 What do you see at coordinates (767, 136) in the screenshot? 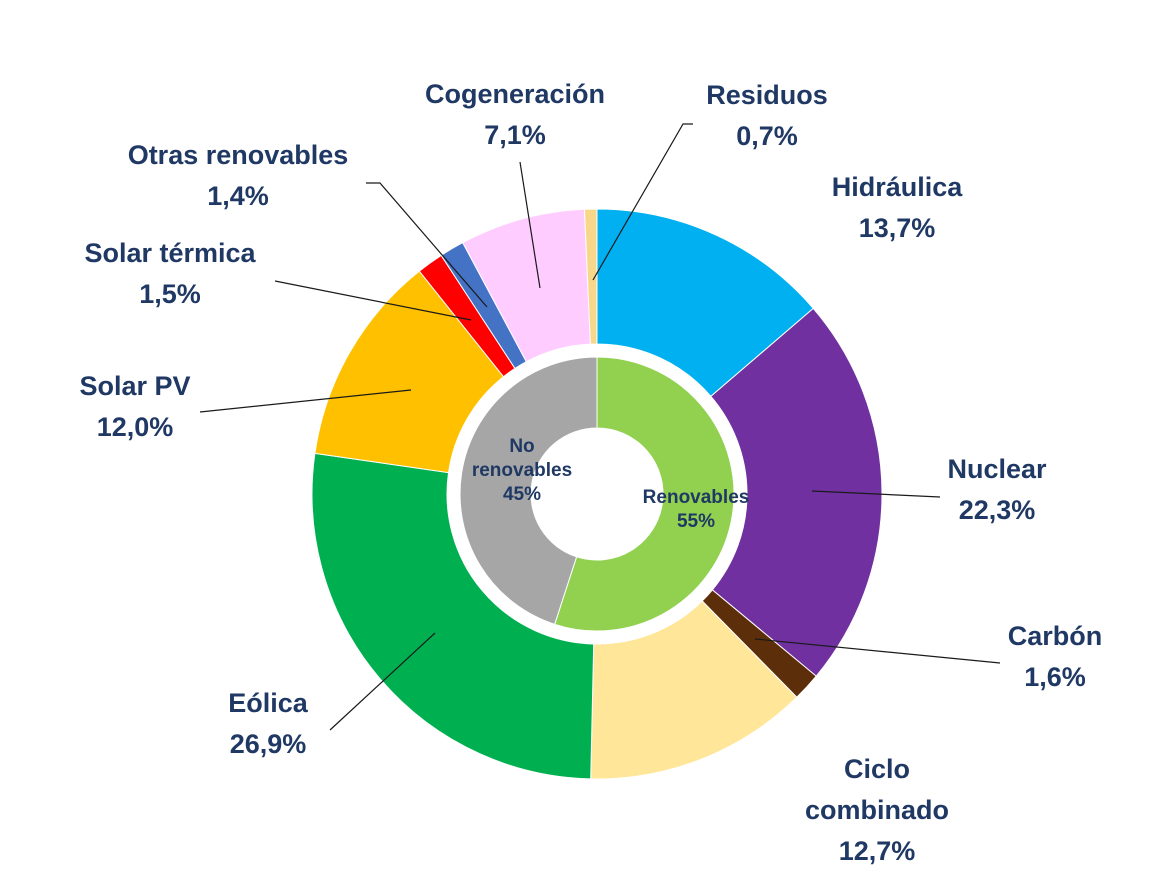
I see `outer-residuos-value: 0,7%` at bounding box center [767, 136].